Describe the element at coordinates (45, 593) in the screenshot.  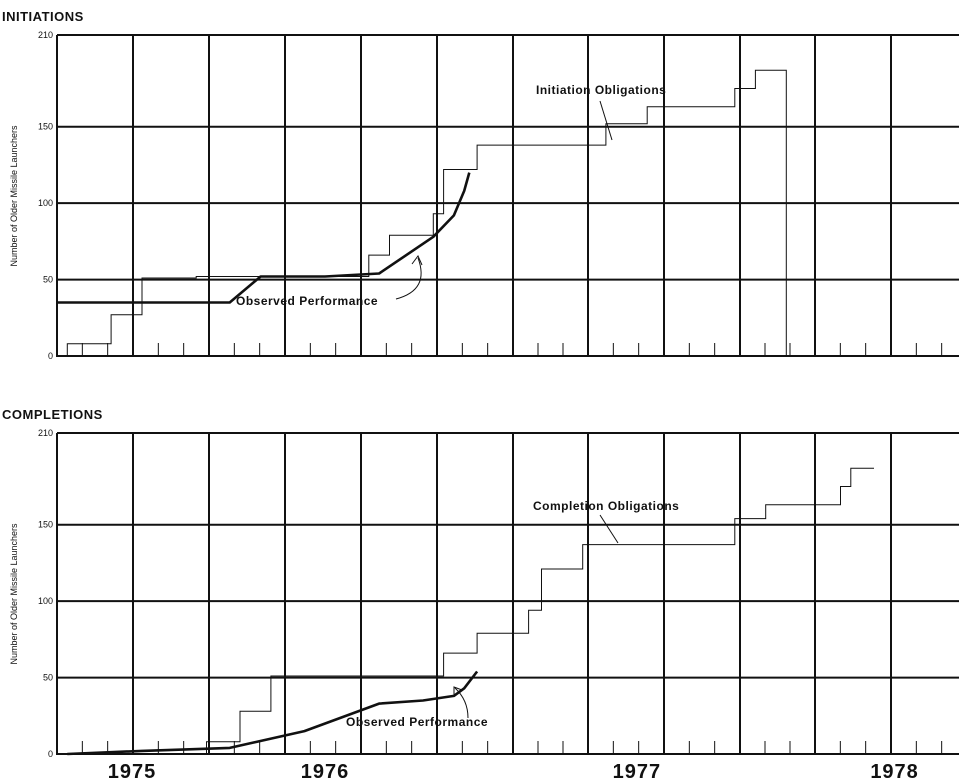
I see `completions-y-ticks: 0 50 100 150 210` at that location.